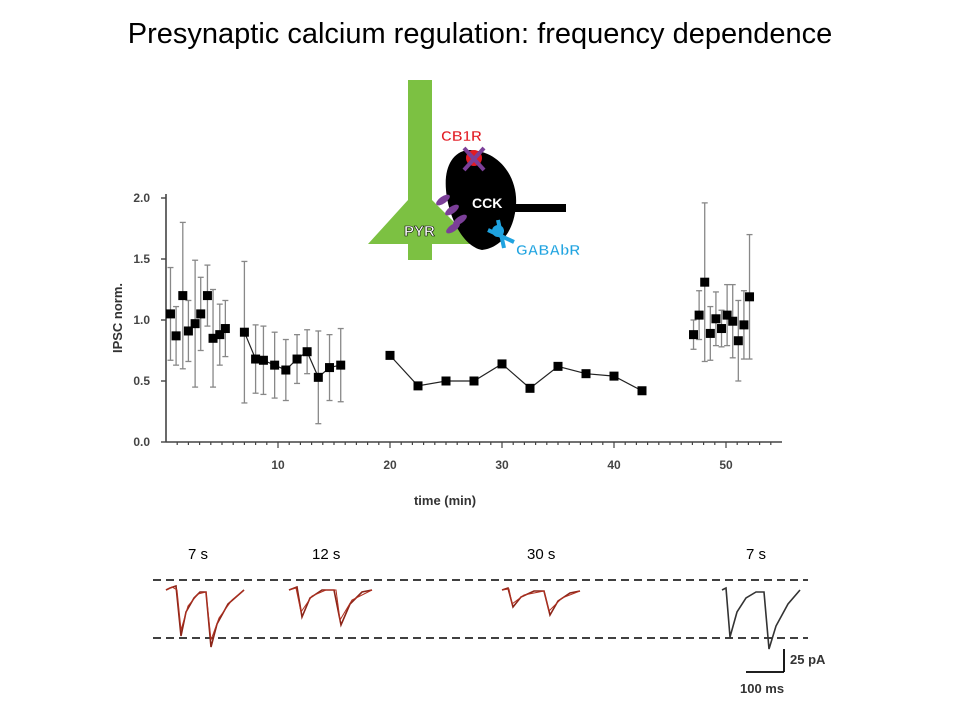  What do you see at coordinates (614, 465) in the screenshot?
I see `x-tick-label: 40` at bounding box center [614, 465].